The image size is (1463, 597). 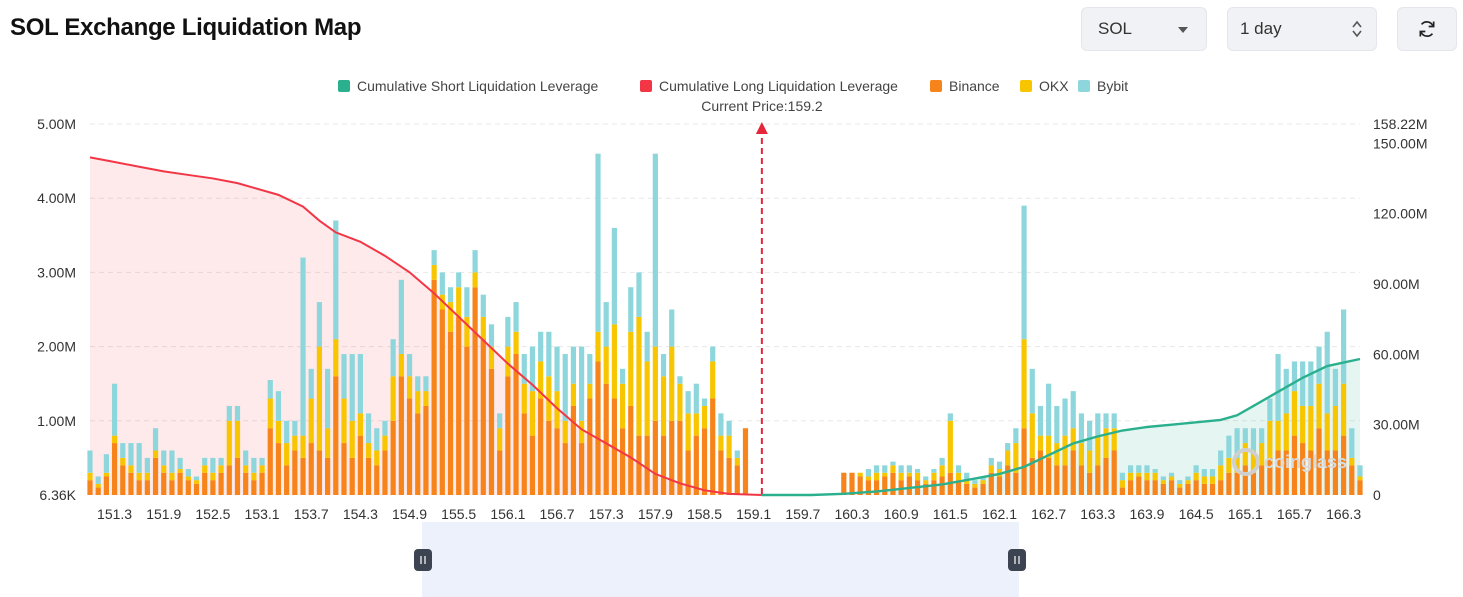 I want to click on x-tick-19: 162.7, so click(x=1048, y=514).